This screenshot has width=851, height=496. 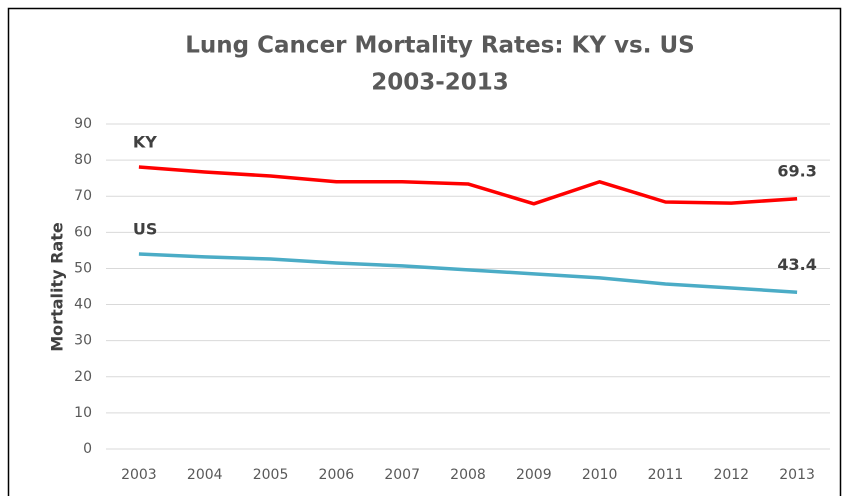 I want to click on x-tick-label: 2010, so click(x=600, y=475).